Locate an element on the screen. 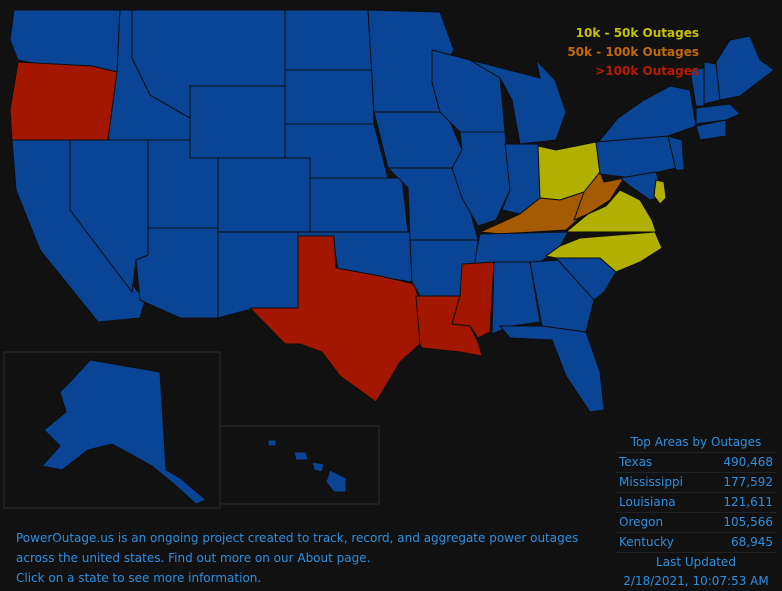 Image resolution: width=782 pixels, height=591 pixels. legend-item-high: >100k Outages is located at coordinates (647, 71).